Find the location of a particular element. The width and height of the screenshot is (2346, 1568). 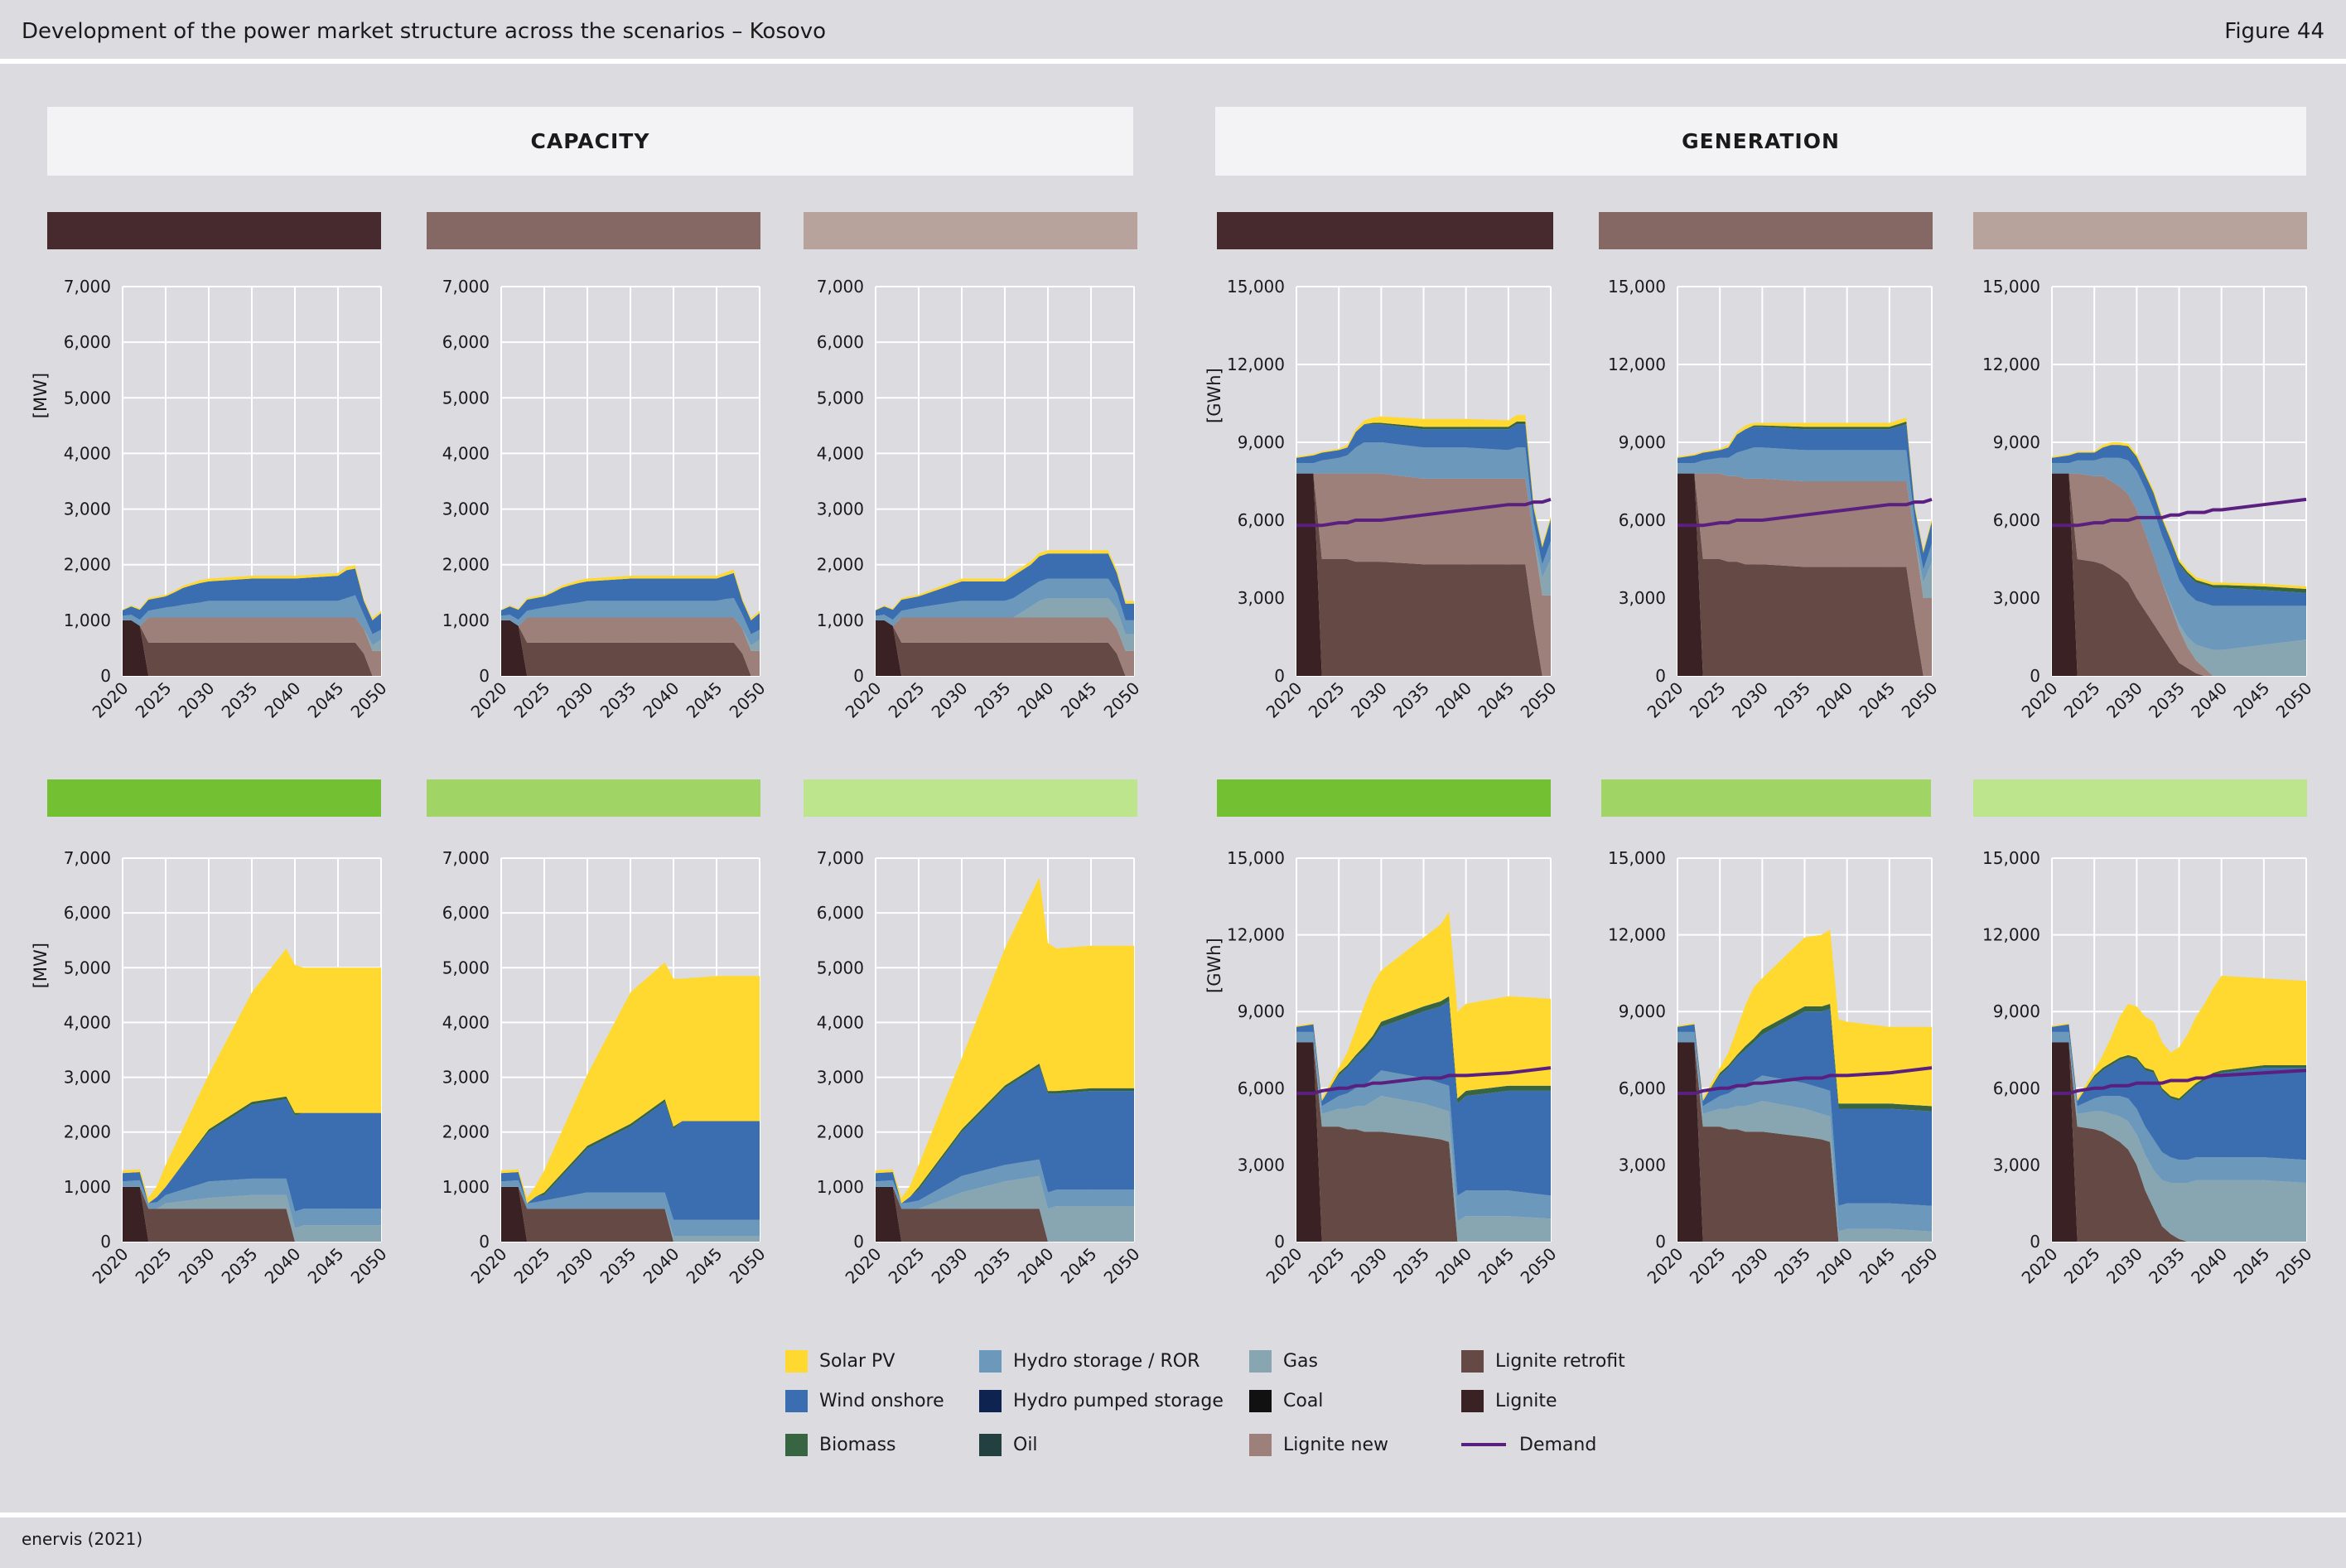

legend-item-lignite-new: Lignite new is located at coordinates (1318, 1444).